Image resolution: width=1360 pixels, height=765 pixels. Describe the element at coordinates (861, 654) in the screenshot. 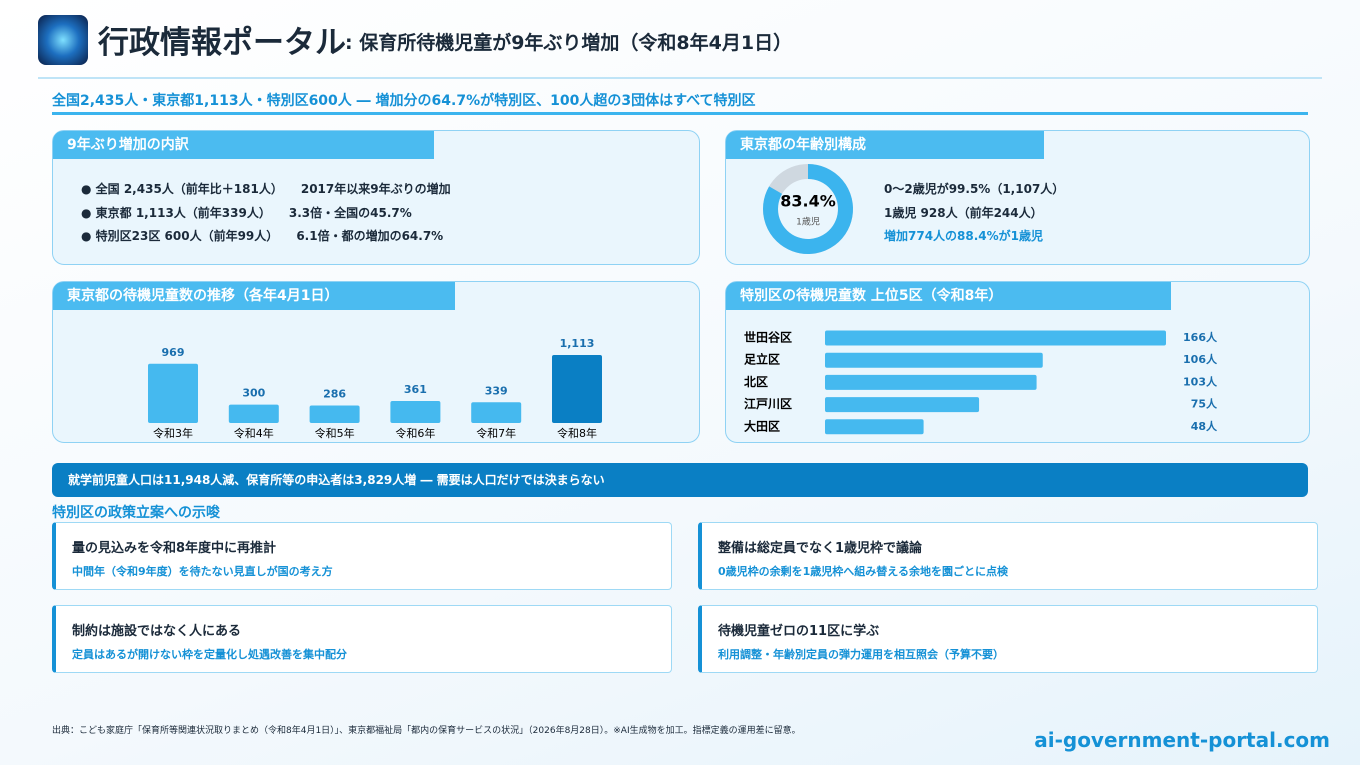

I see `card-note: 利用調整・年齢別定員の弾力運用を相互照会（予算不要）` at that location.